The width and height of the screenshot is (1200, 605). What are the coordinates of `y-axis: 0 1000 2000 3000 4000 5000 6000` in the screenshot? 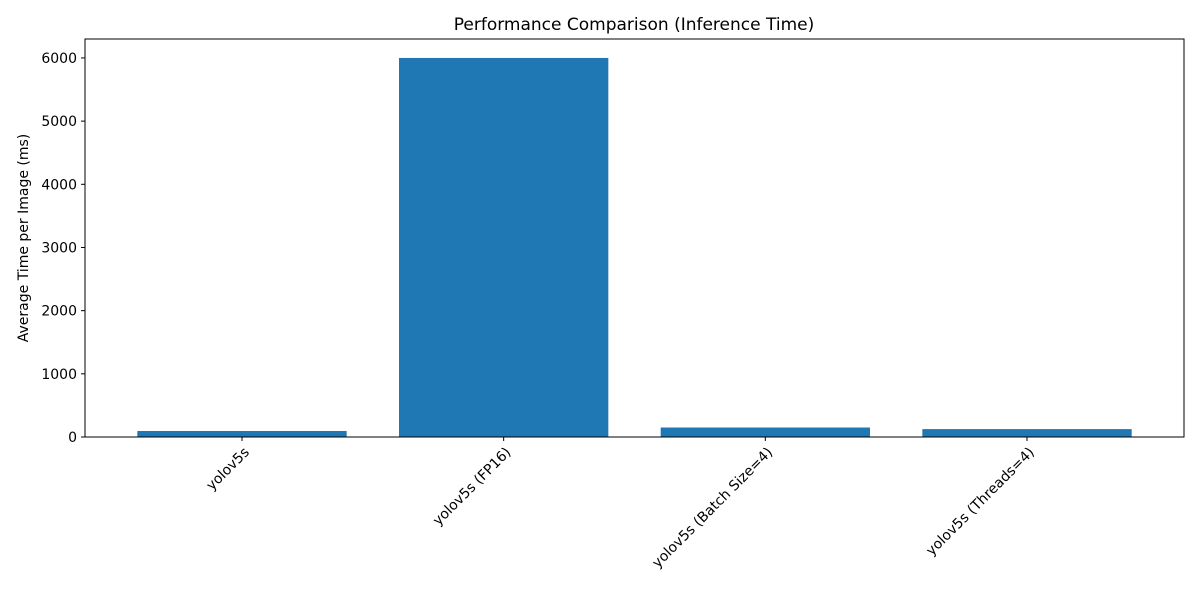 It's located at (63, 248).